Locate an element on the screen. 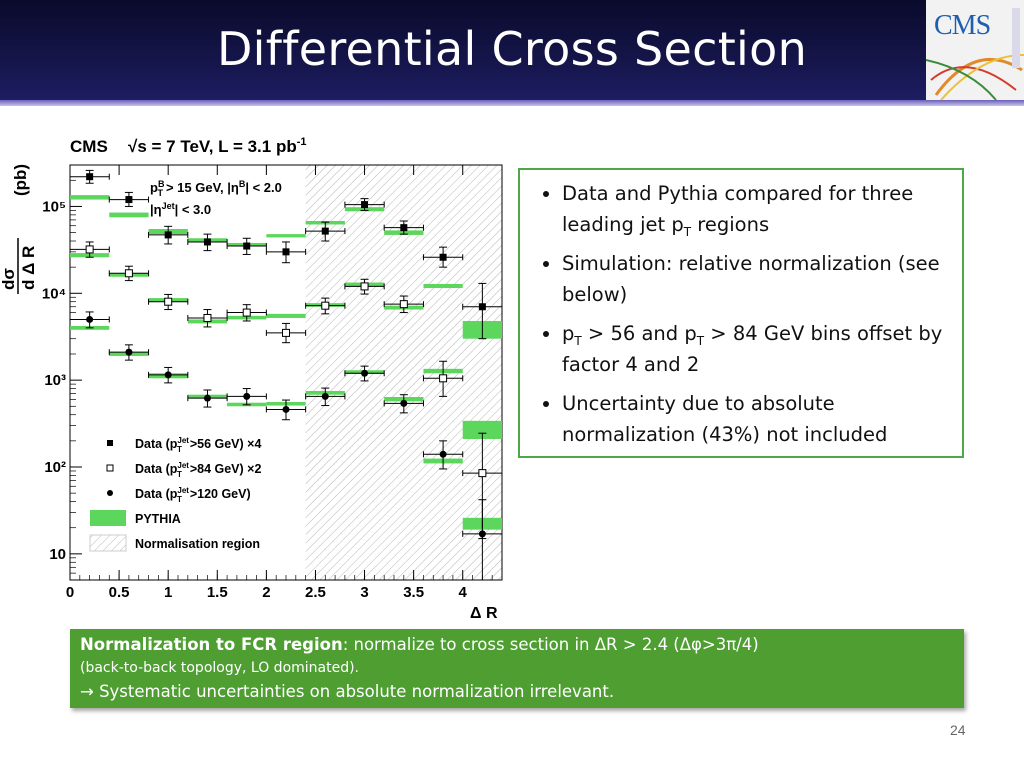  cms-logo: CMS is located at coordinates (975, 50).